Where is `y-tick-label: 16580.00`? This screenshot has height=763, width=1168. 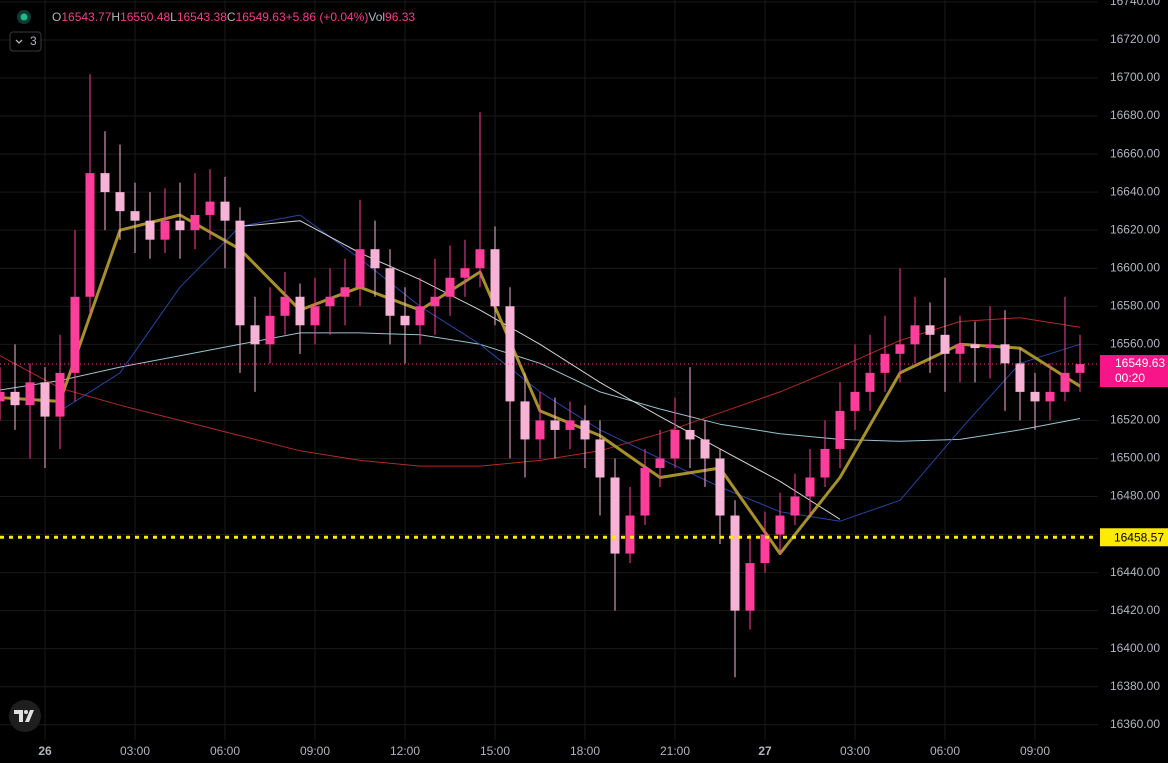
y-tick-label: 16580.00 is located at coordinates (1135, 305).